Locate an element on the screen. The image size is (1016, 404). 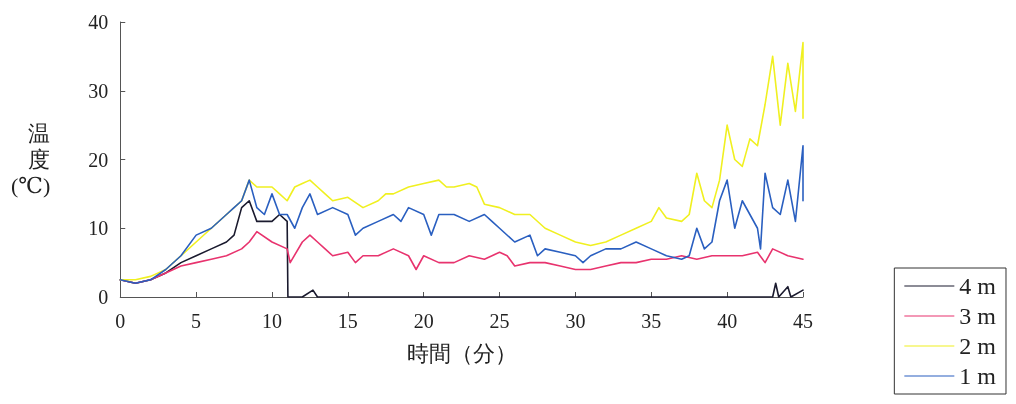
y-tick-label: 0 is located at coordinates (103, 297).